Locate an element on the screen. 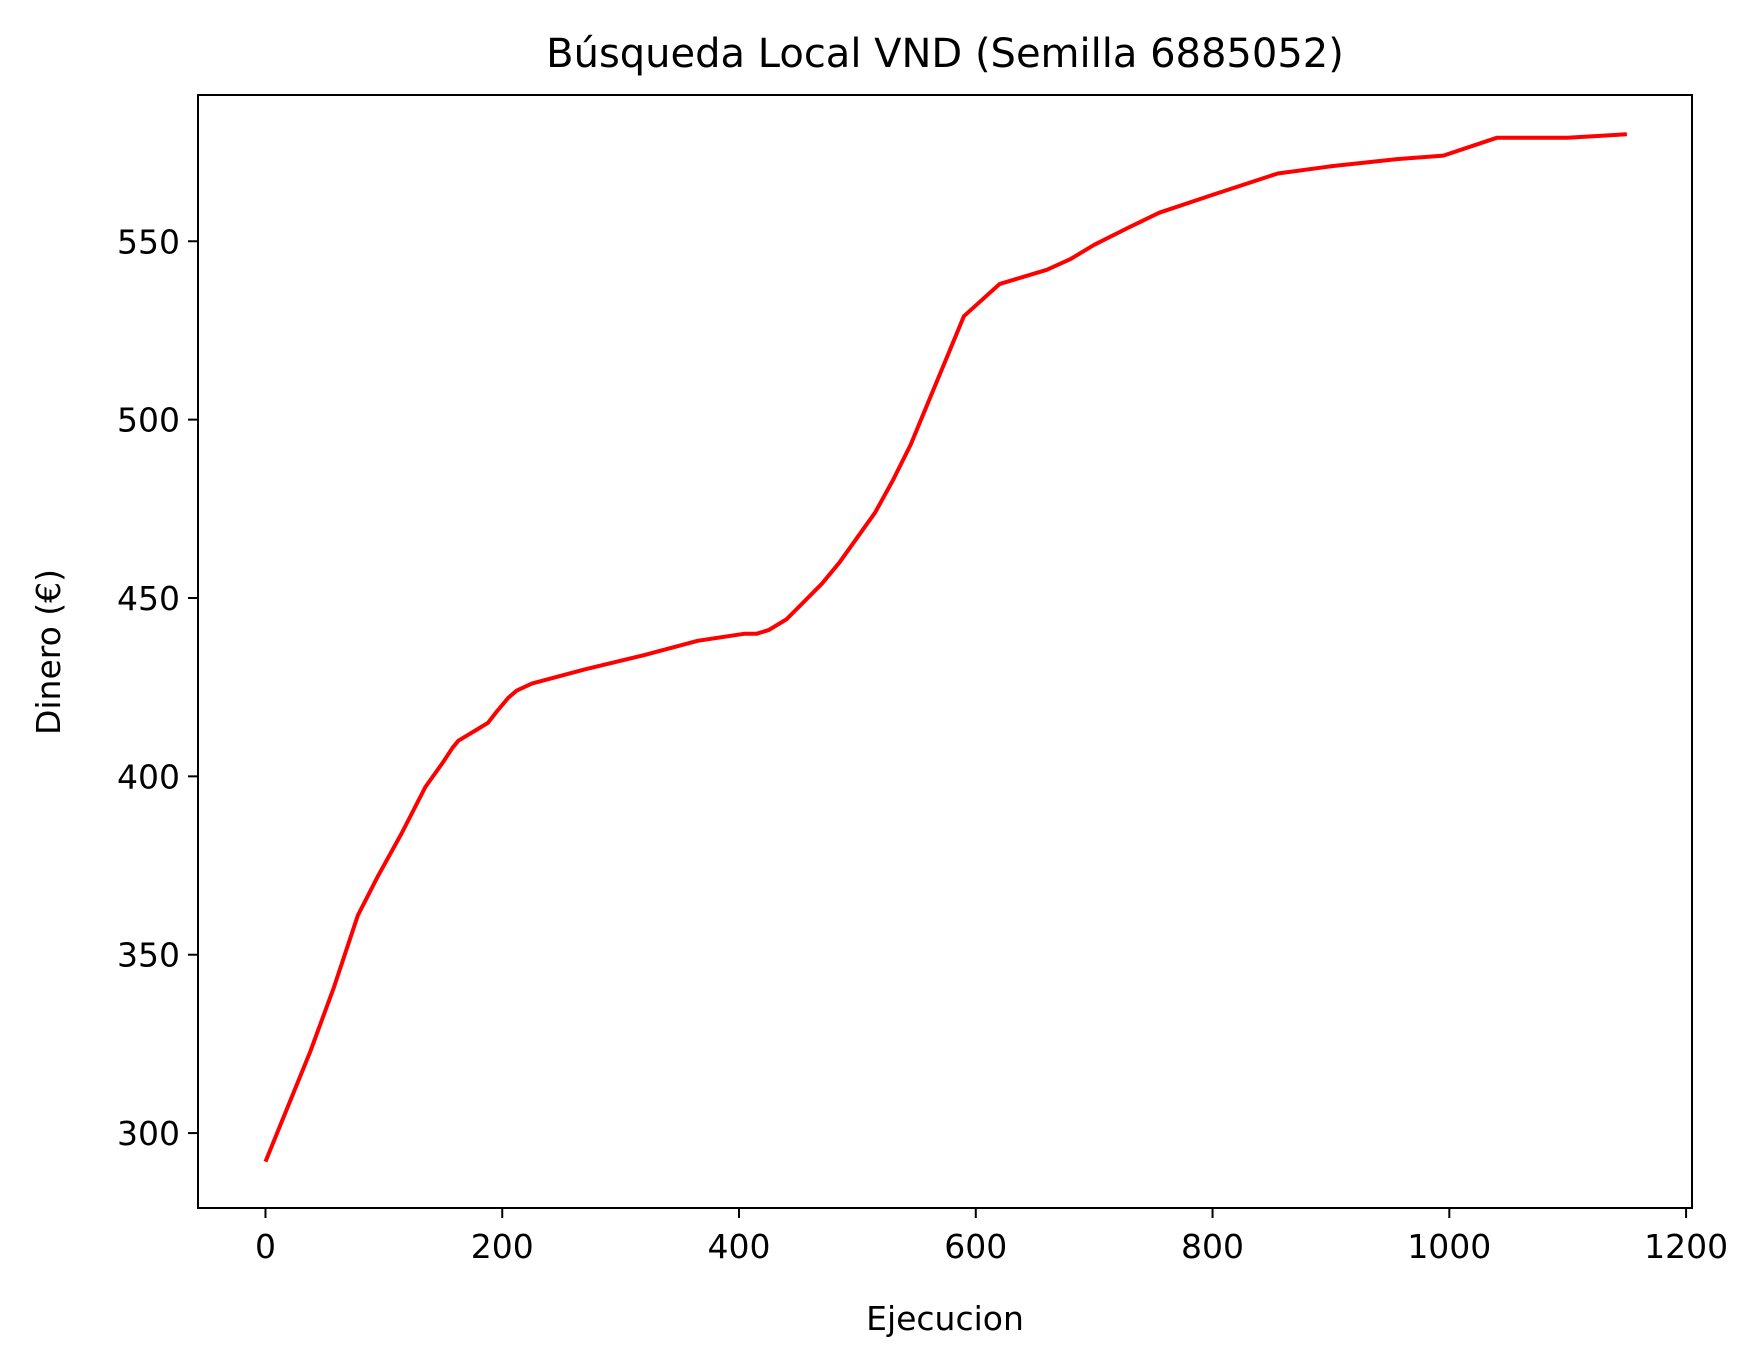 This screenshot has height=1363, width=1763. x-tick-label: 600 is located at coordinates (975, 1246).